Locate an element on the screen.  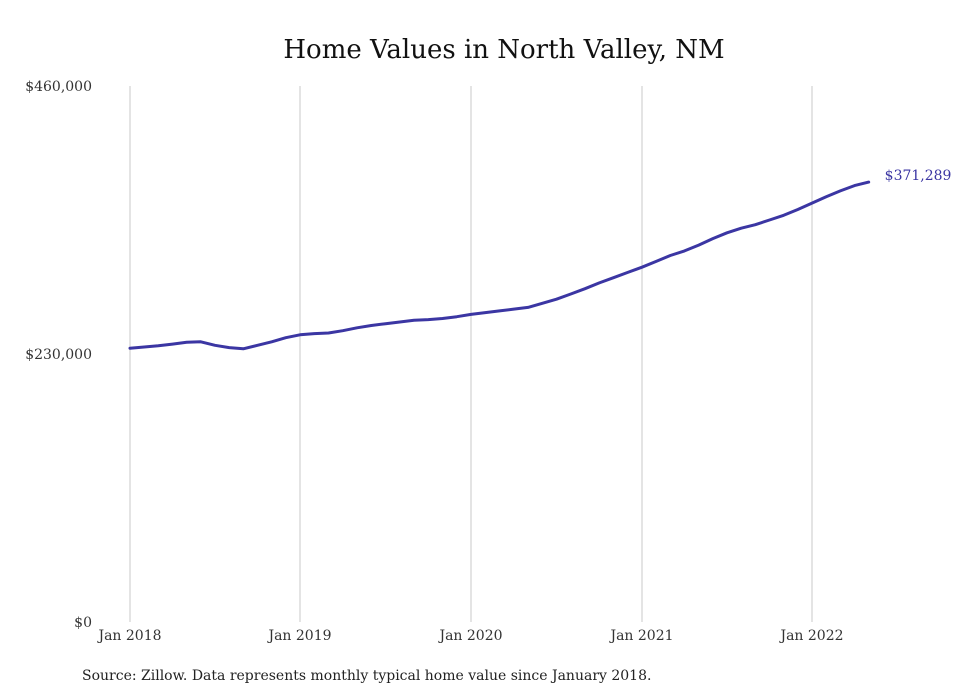
y-axis-ticks: $0 $230,000 $460,000 is located at coordinates (58, 355).